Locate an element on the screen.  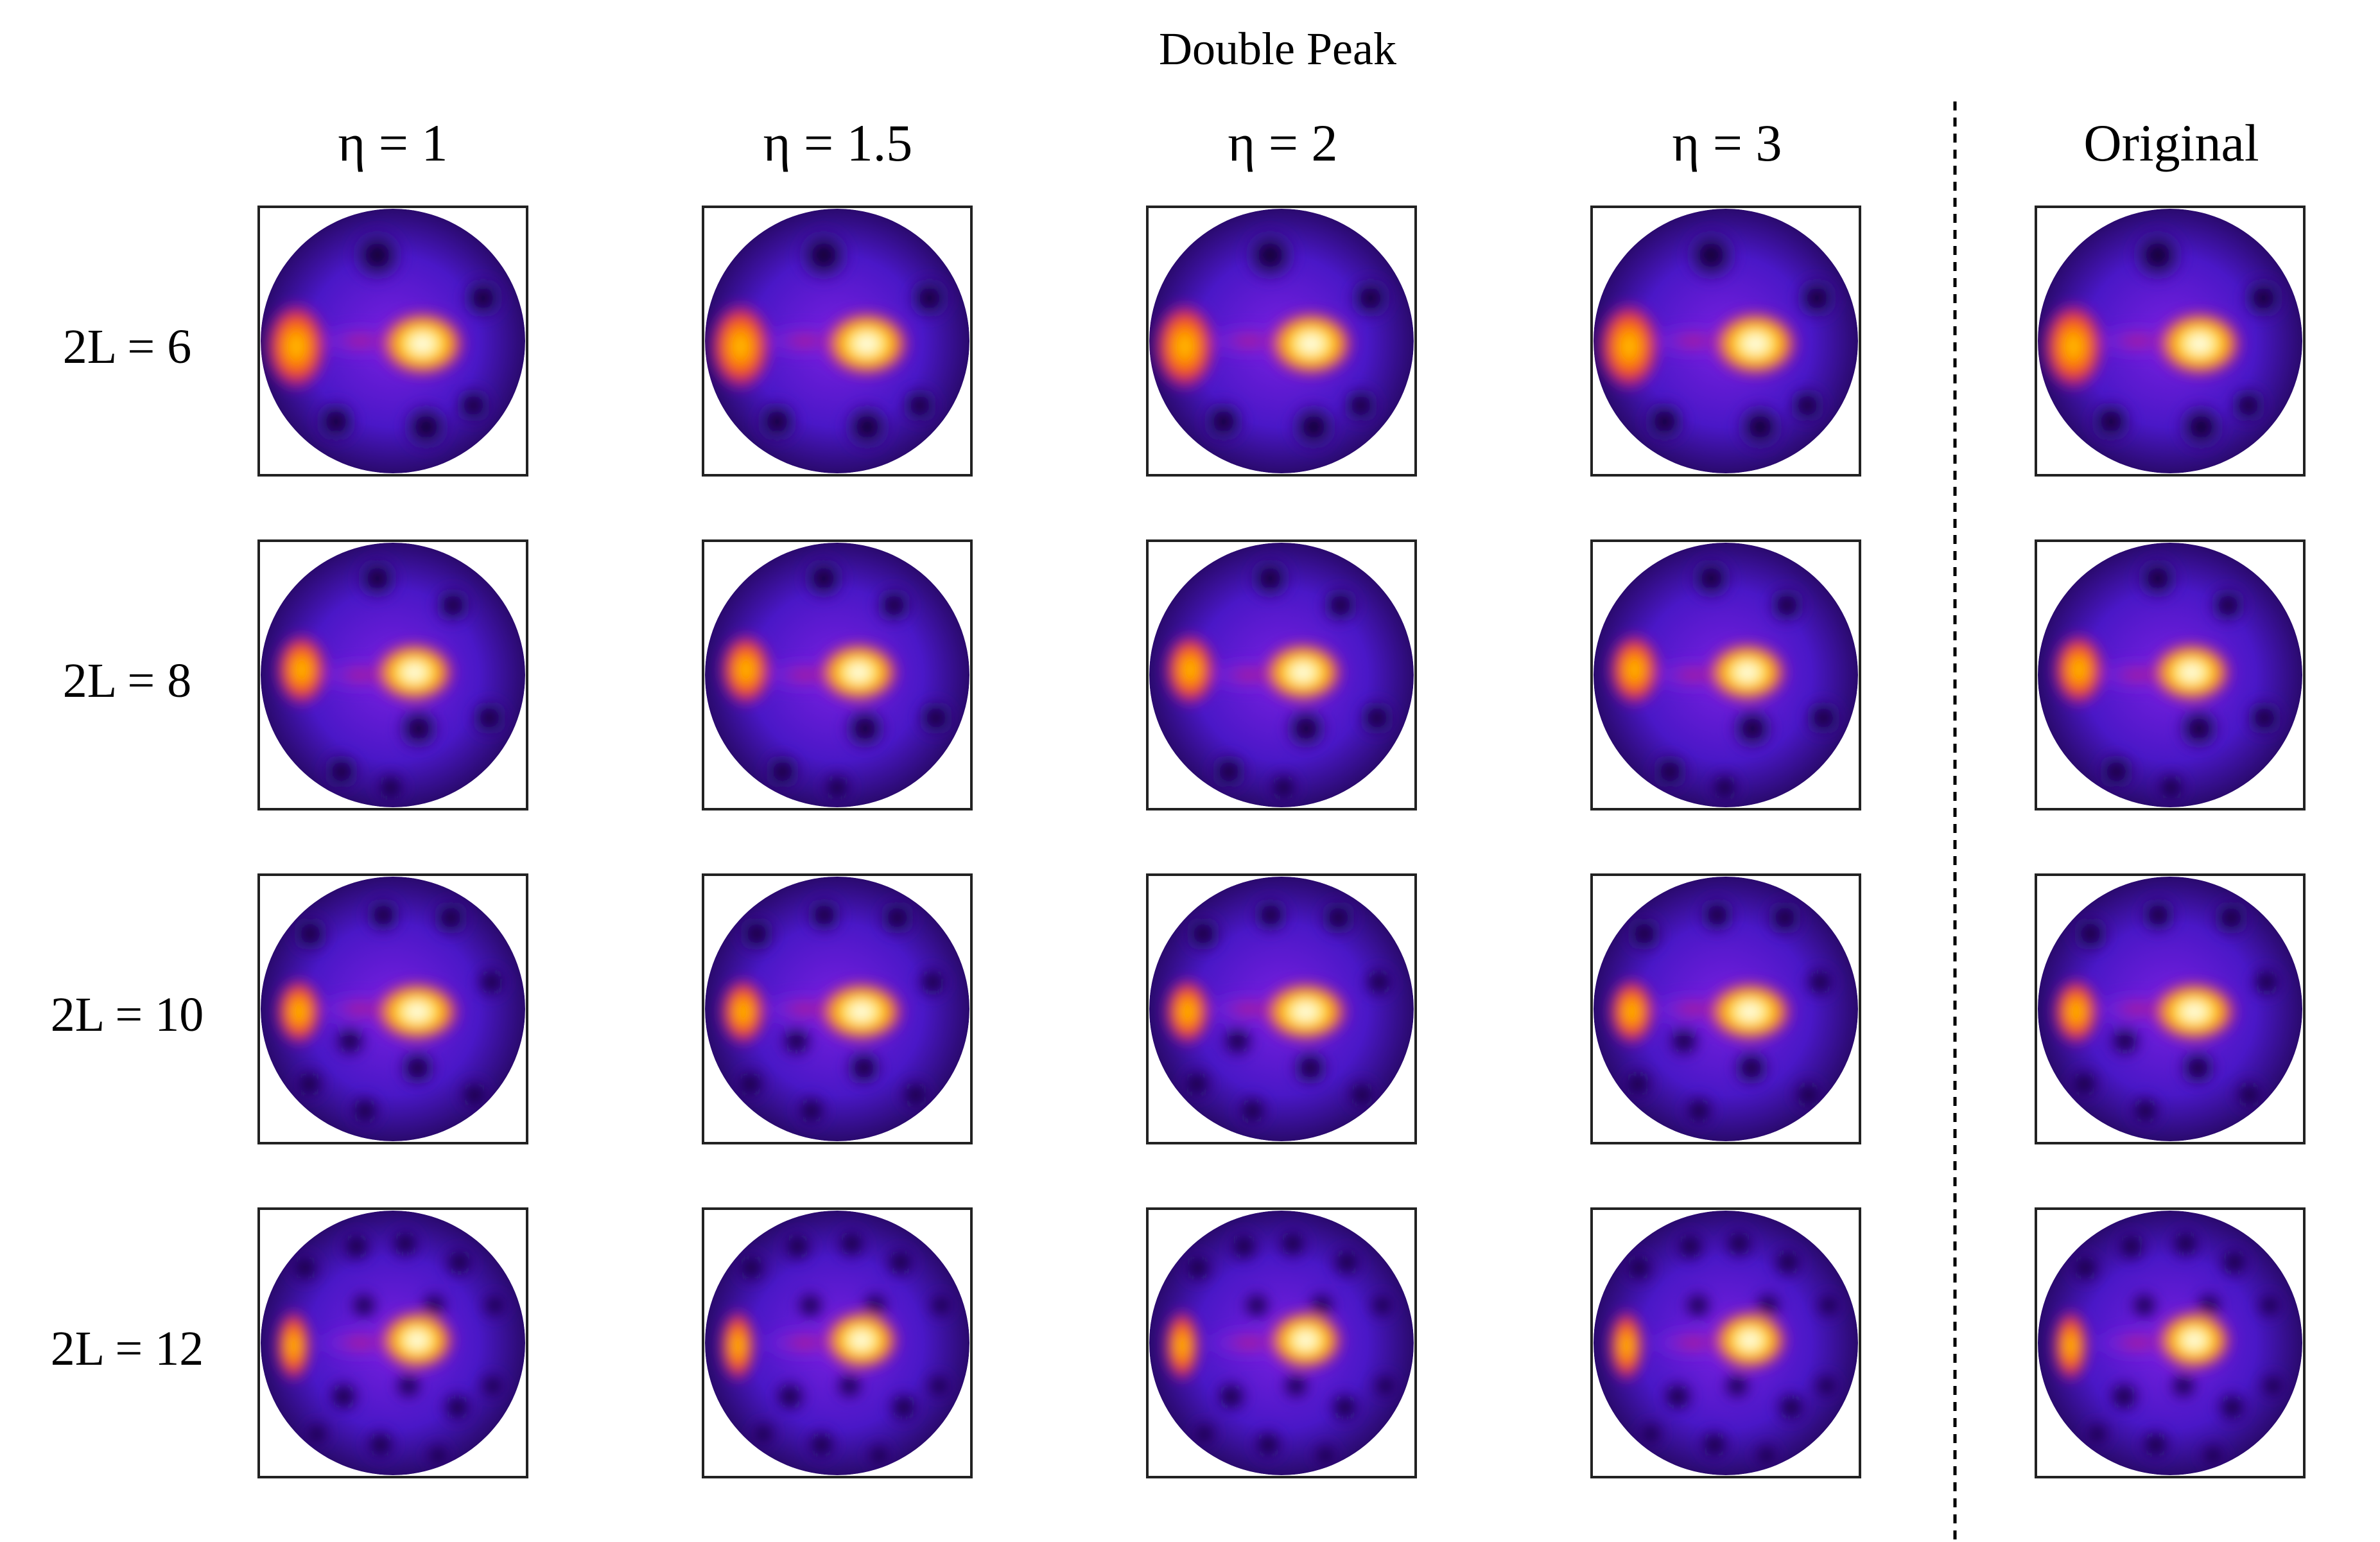
column-label-eta-3: η = 3 is located at coordinates (1727, 143).